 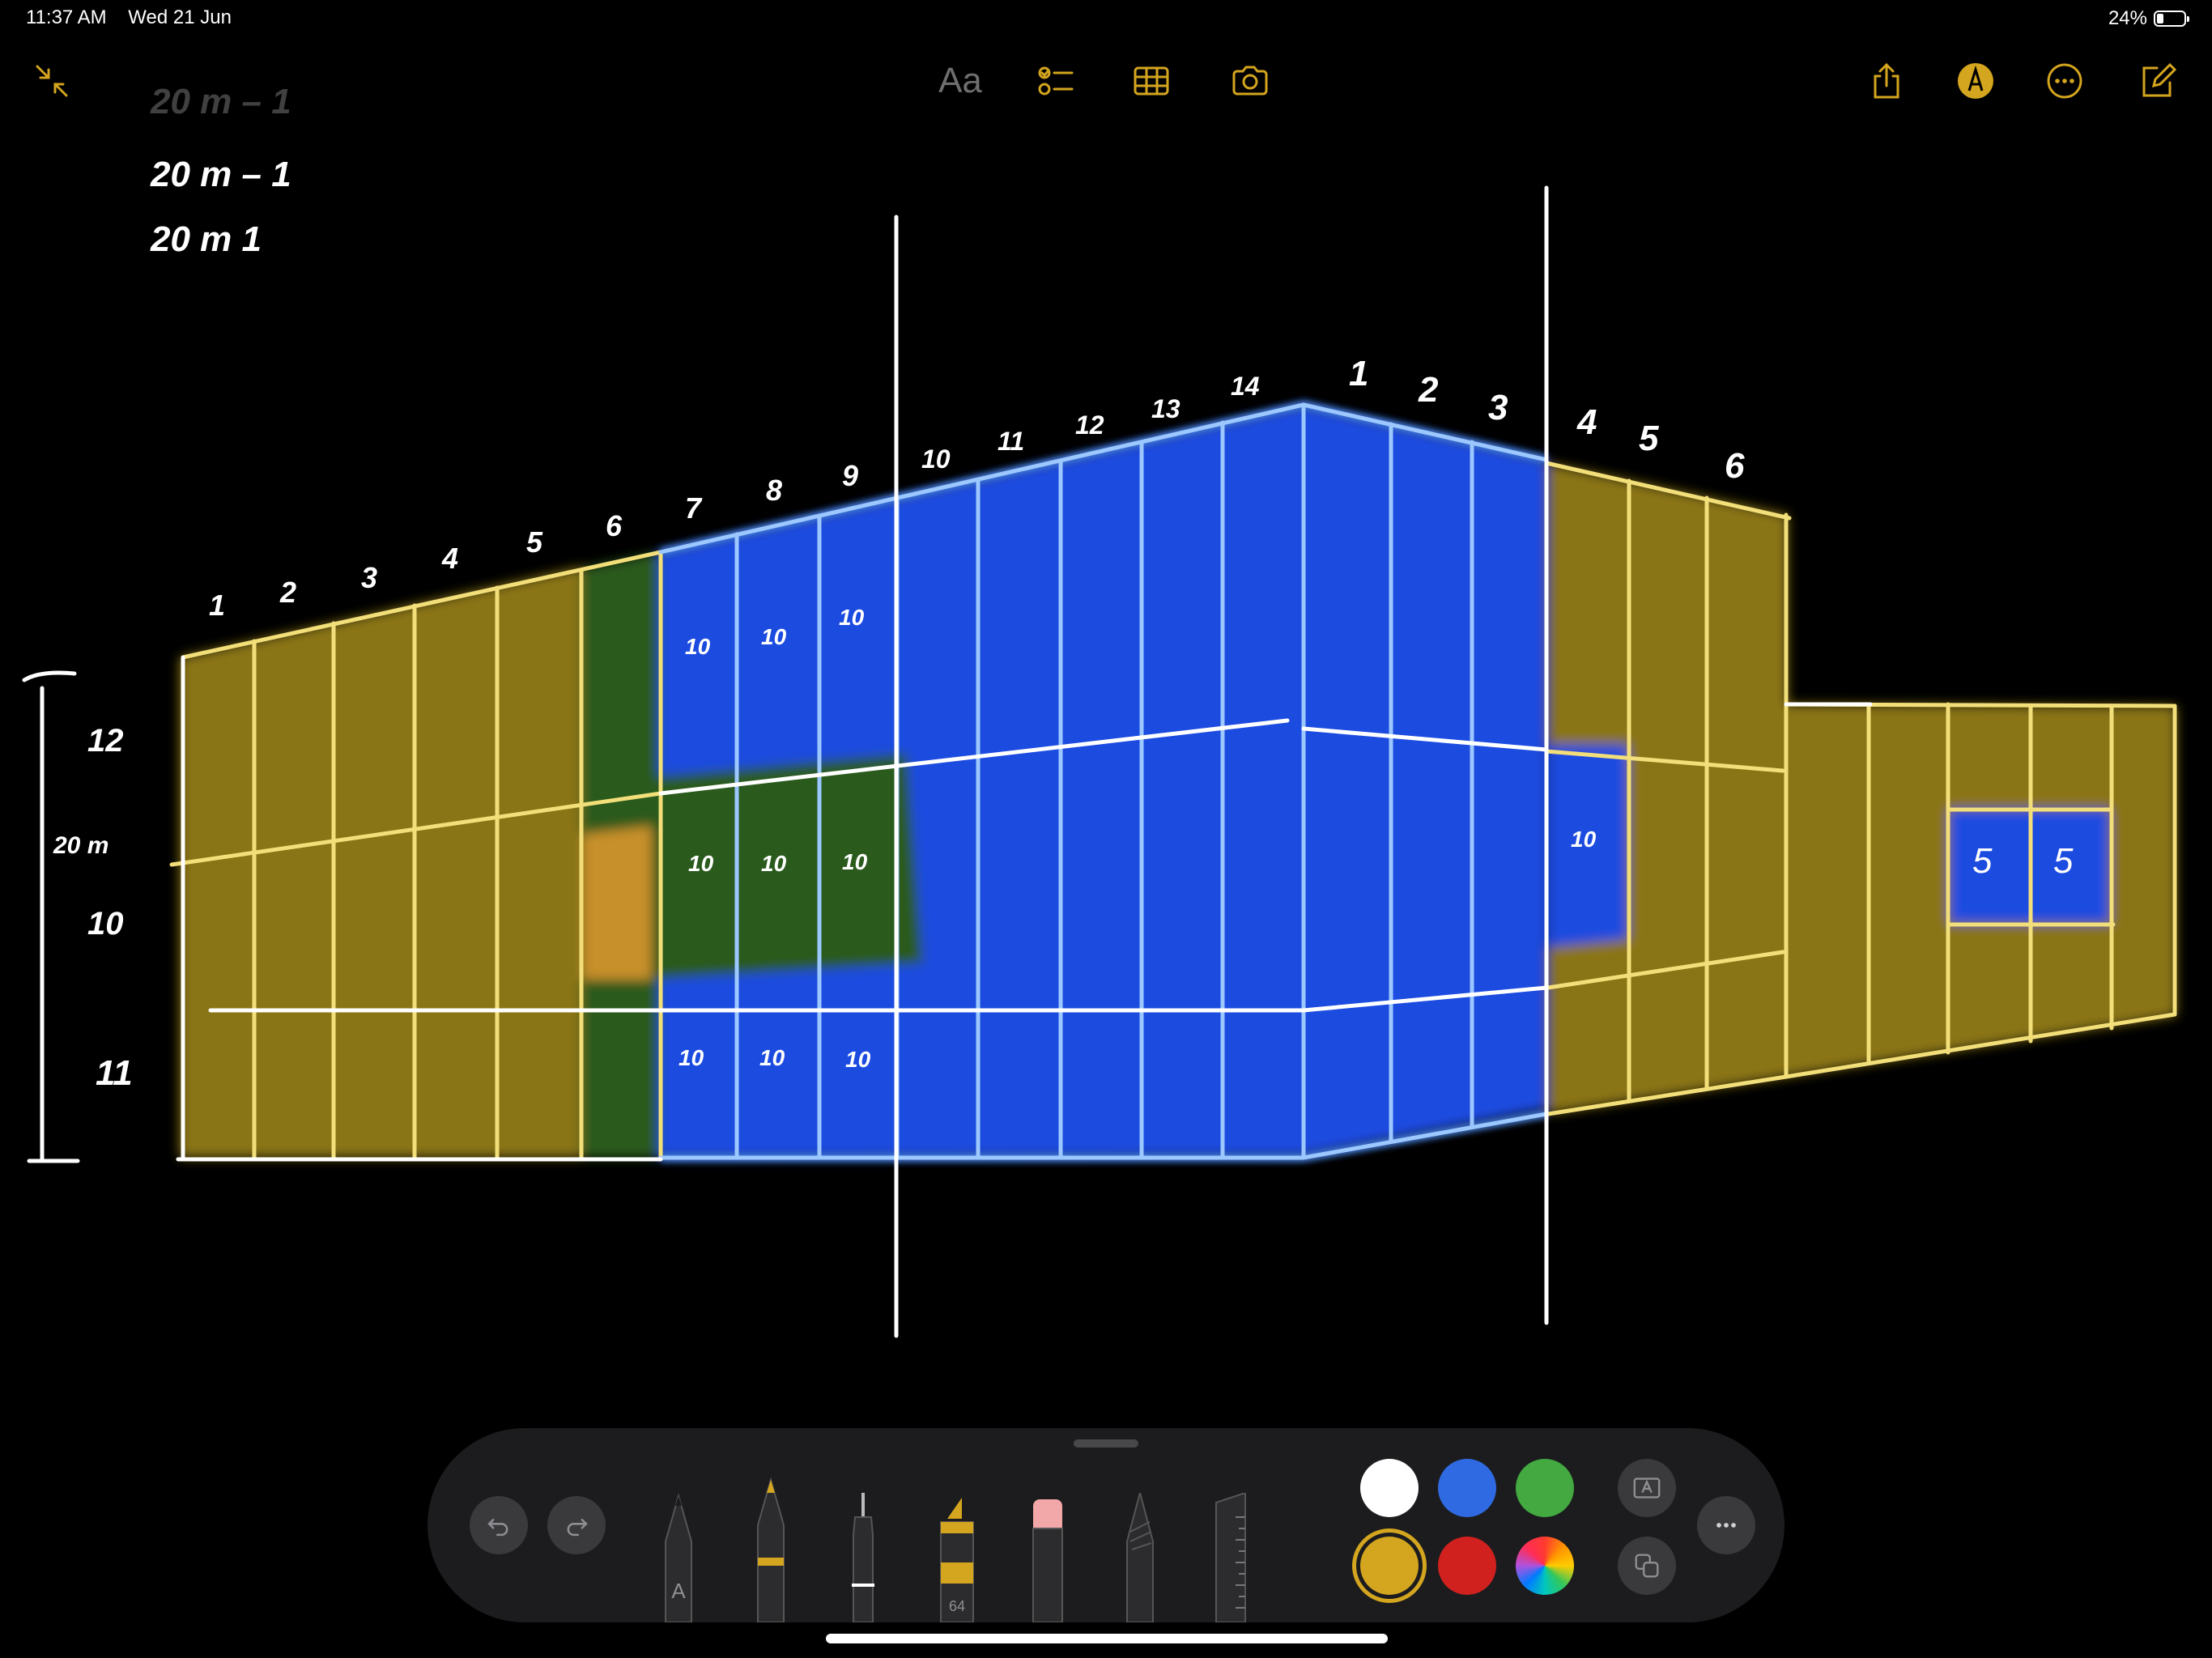 I want to click on segment-number: 11, so click(x=1011, y=441).